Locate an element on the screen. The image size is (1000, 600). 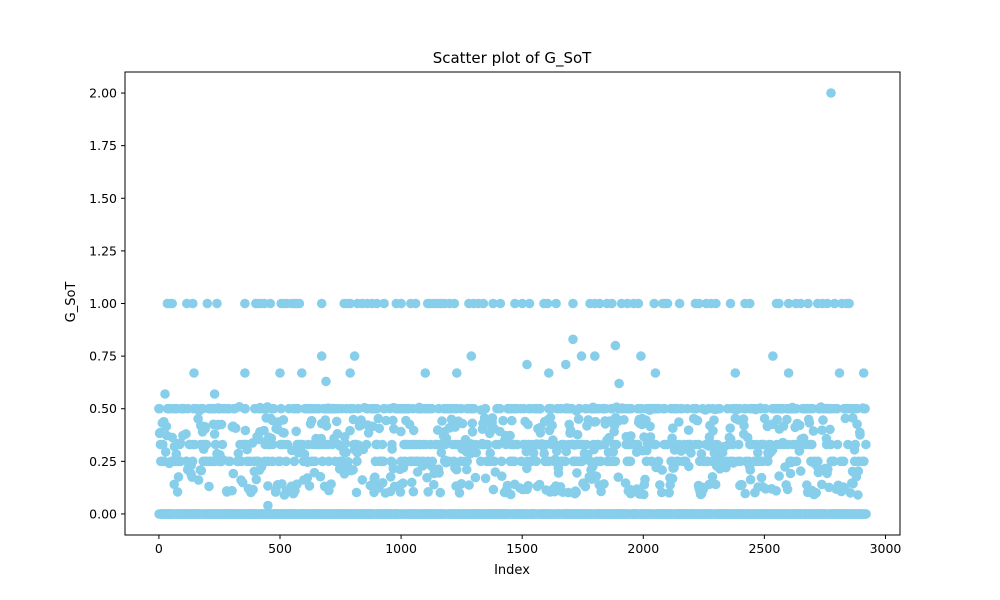
x-axis-label: Index is located at coordinates (512, 570).